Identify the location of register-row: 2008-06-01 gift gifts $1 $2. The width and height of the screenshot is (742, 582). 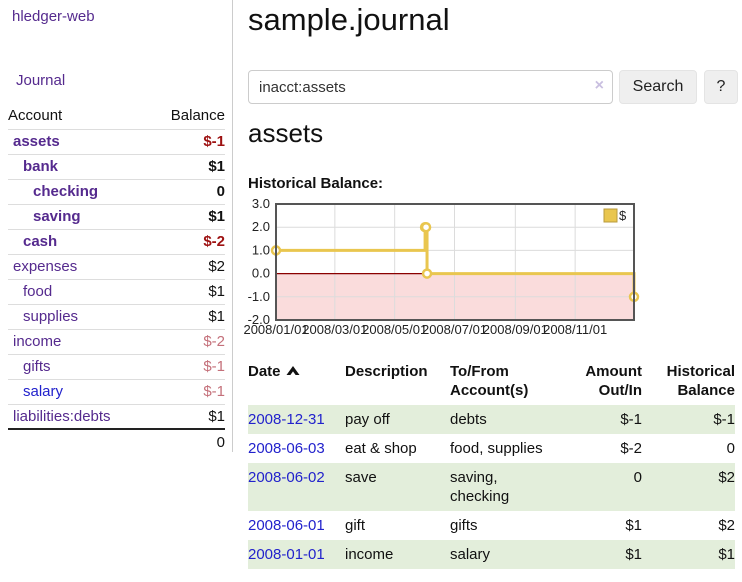
(491, 525).